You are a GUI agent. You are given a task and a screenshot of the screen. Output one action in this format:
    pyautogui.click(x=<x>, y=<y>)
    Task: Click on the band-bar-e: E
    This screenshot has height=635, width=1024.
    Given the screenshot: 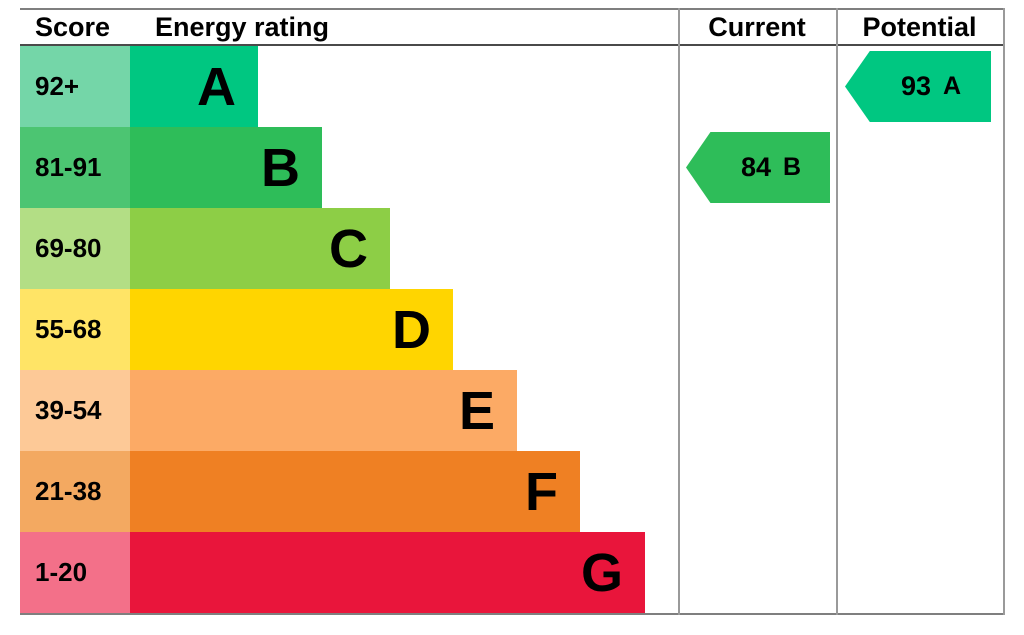 What is the action you would take?
    pyautogui.click(x=323, y=410)
    